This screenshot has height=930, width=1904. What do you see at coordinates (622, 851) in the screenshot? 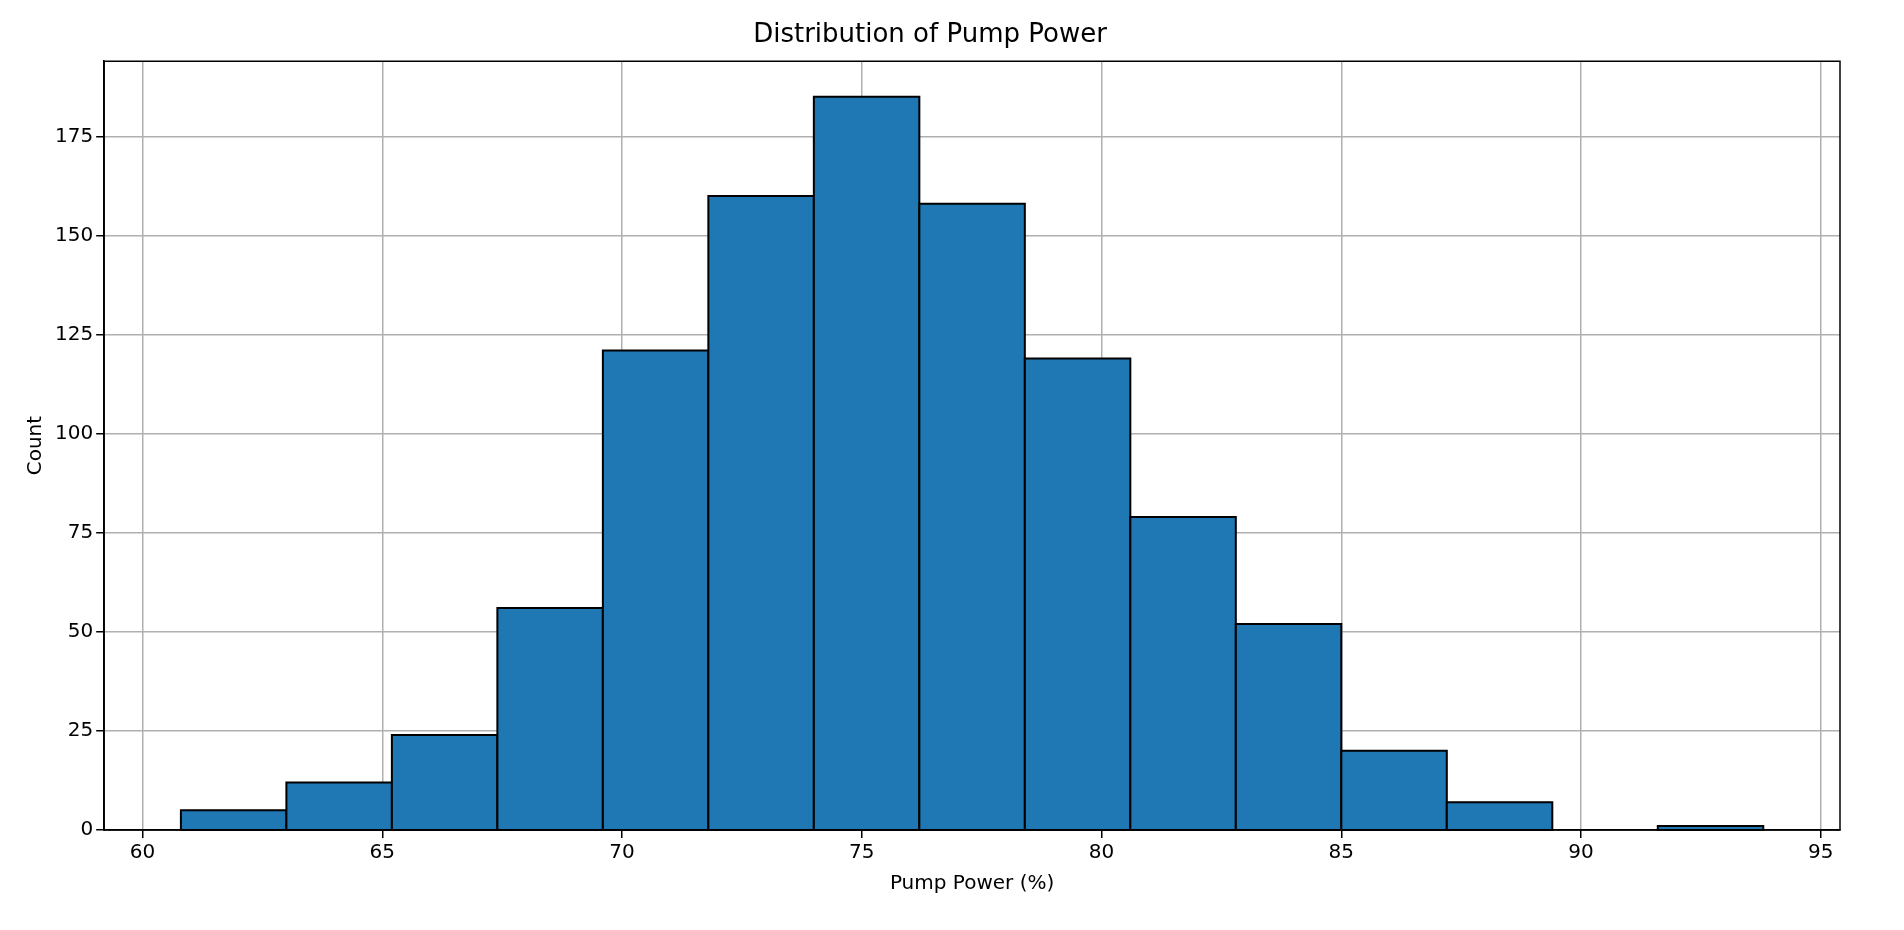
I see `x-tick-label: 70` at bounding box center [622, 851].